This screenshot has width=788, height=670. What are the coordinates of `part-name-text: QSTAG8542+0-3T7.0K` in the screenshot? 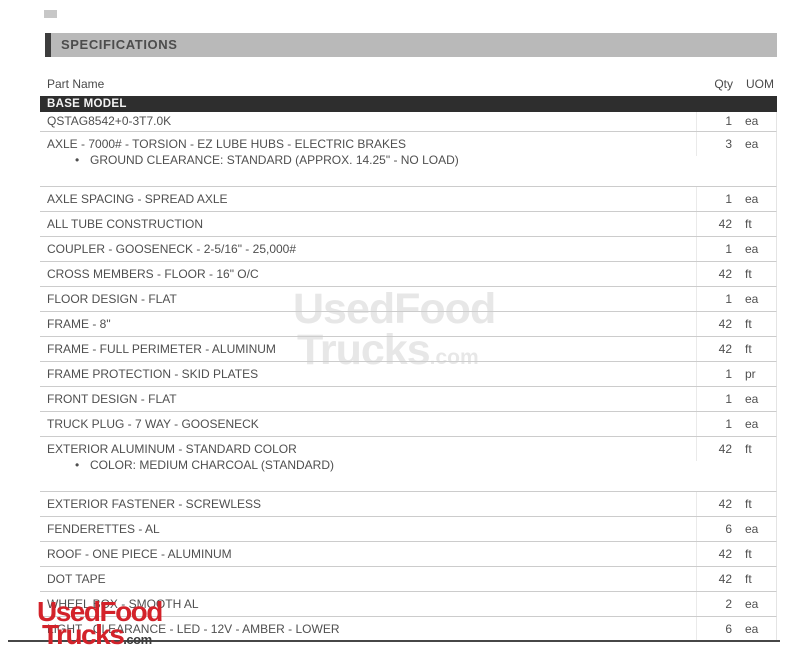 It's located at (109, 121).